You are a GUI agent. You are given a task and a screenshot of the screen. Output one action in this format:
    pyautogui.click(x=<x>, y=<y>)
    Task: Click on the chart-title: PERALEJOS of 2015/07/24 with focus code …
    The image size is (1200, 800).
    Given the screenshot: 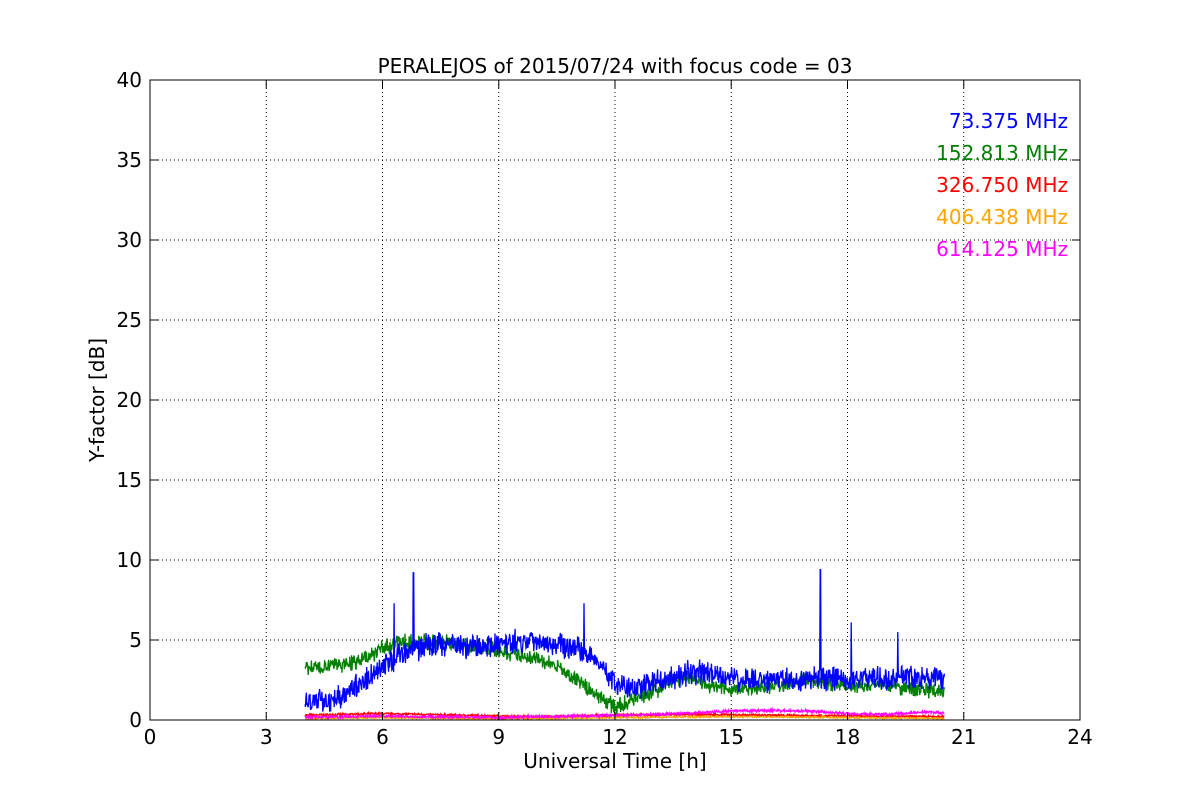 What is the action you would take?
    pyautogui.click(x=615, y=66)
    